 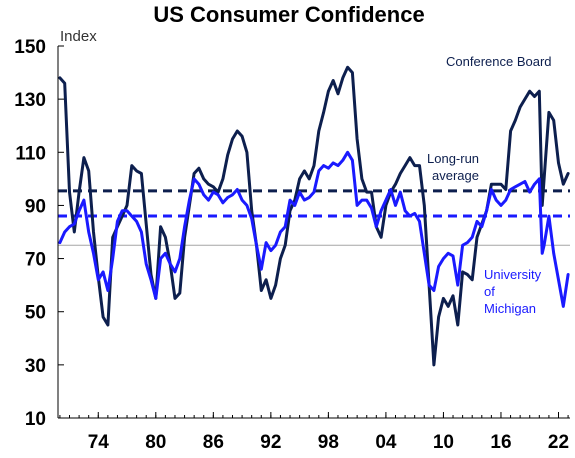 I want to click on y-tick-label: 30, so click(x=35, y=366).